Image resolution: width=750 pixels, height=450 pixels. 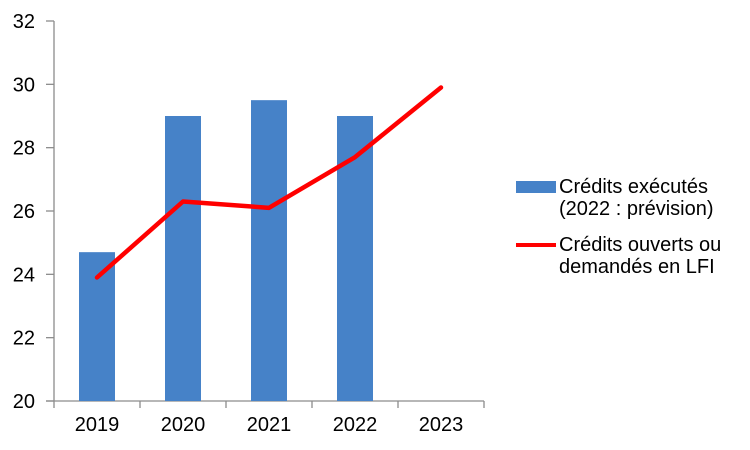 I want to click on legend-line-swatch-icon, so click(x=536, y=245).